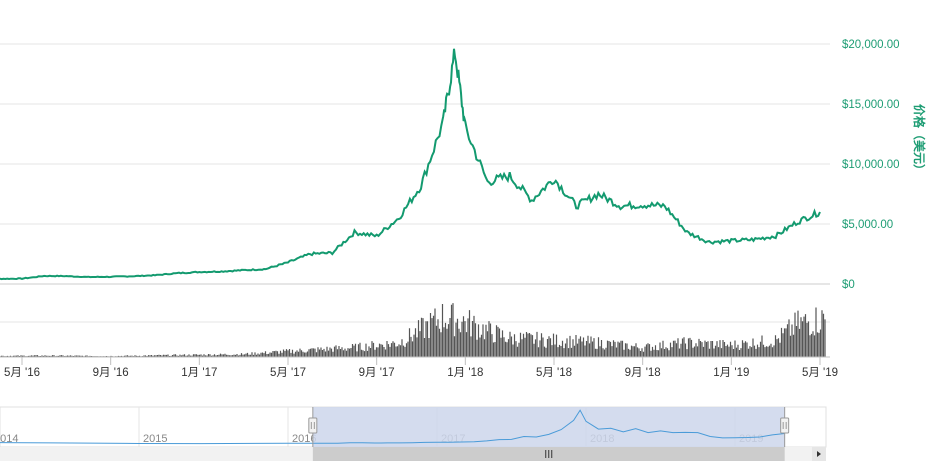  I want to click on x-tick-label: 1月 '19, so click(731, 373).